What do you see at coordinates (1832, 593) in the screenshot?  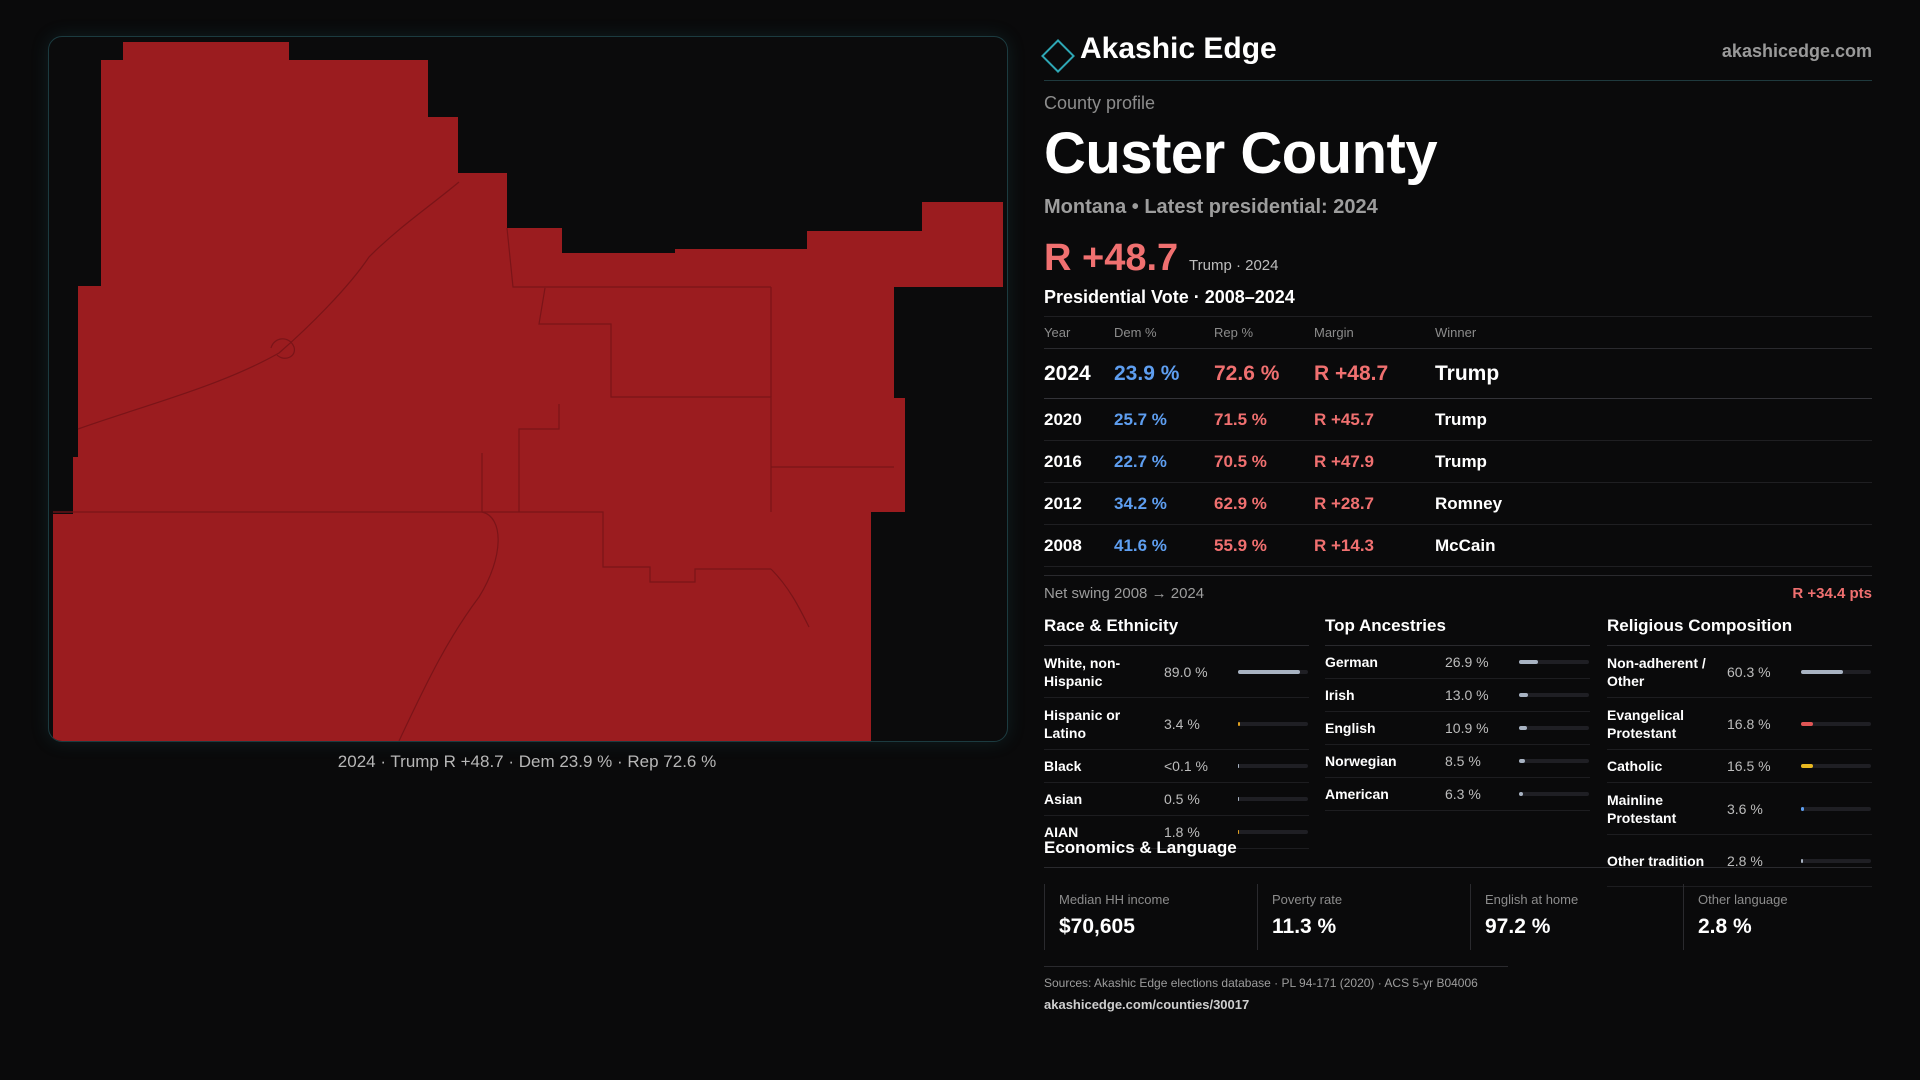 I see `net-swing-value: R +34.4 pts` at bounding box center [1832, 593].